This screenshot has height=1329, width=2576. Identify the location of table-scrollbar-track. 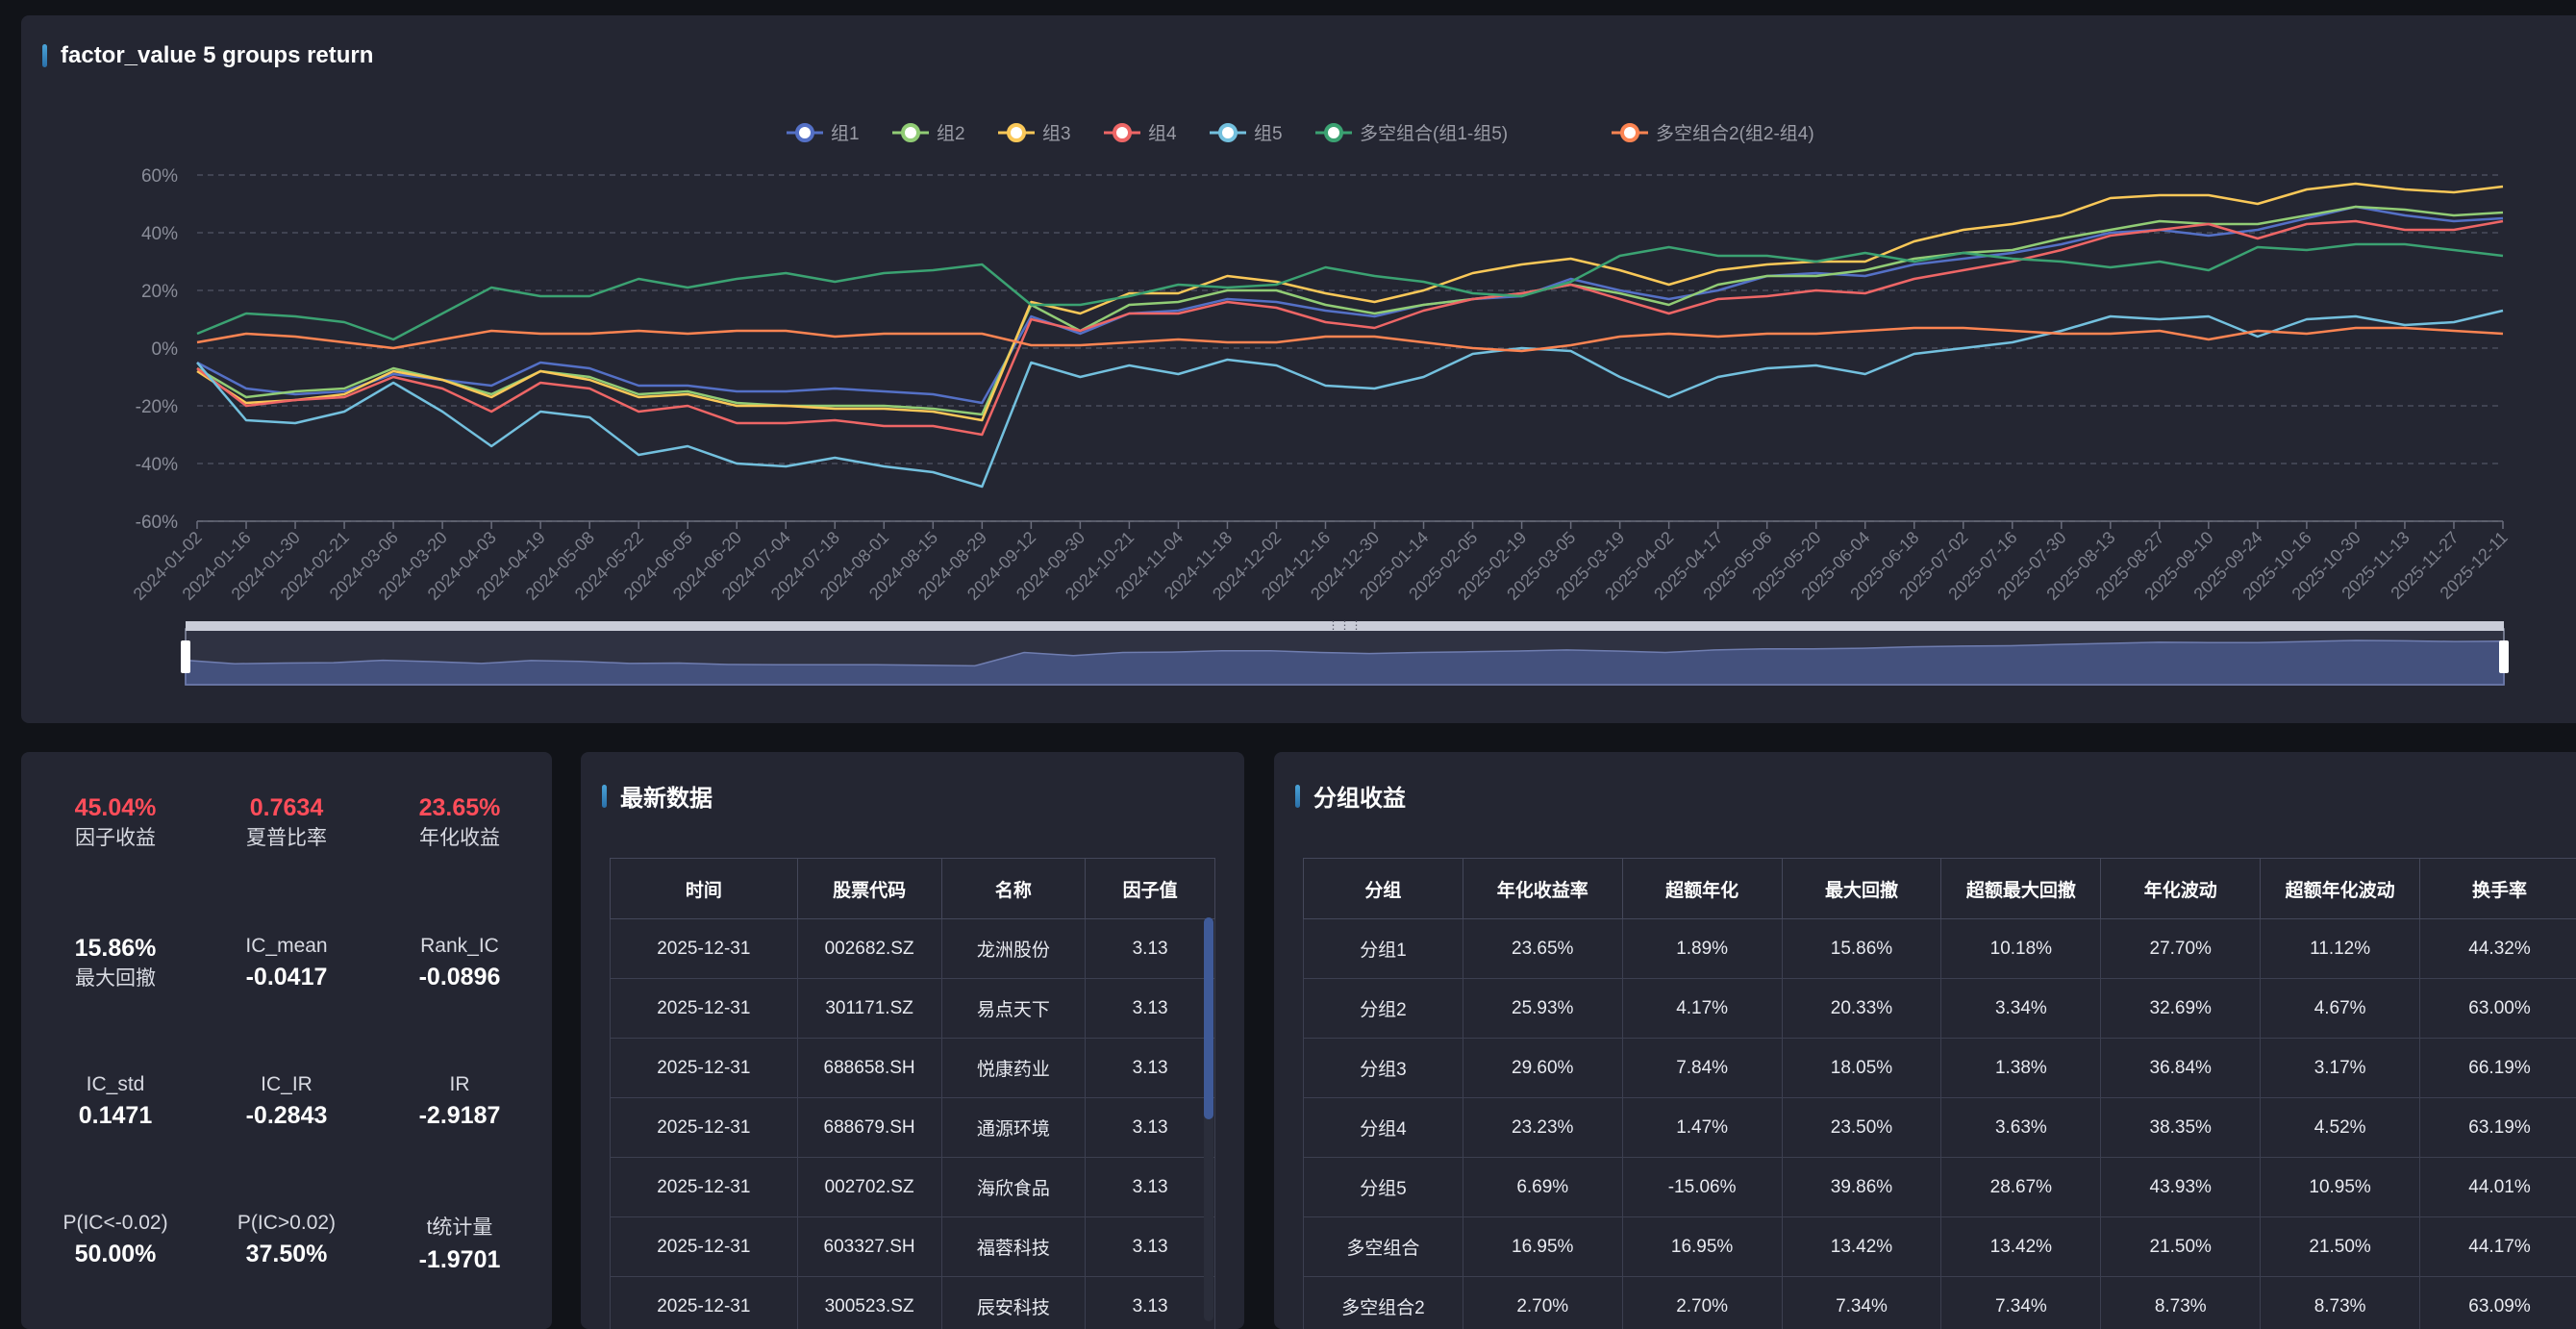
(1208, 1119).